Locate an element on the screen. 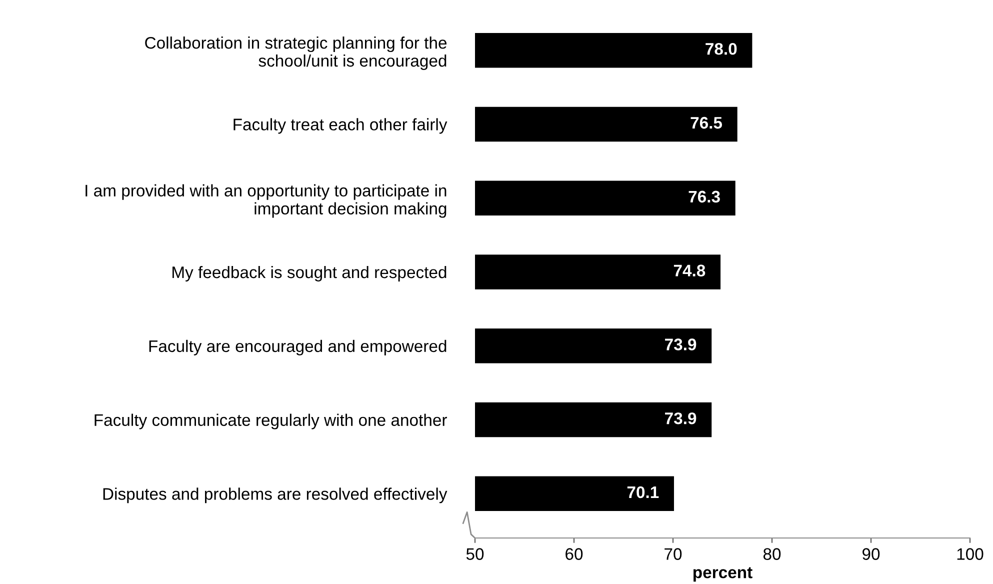 The width and height of the screenshot is (993, 584). data-label: 76.3 is located at coordinates (704, 196).